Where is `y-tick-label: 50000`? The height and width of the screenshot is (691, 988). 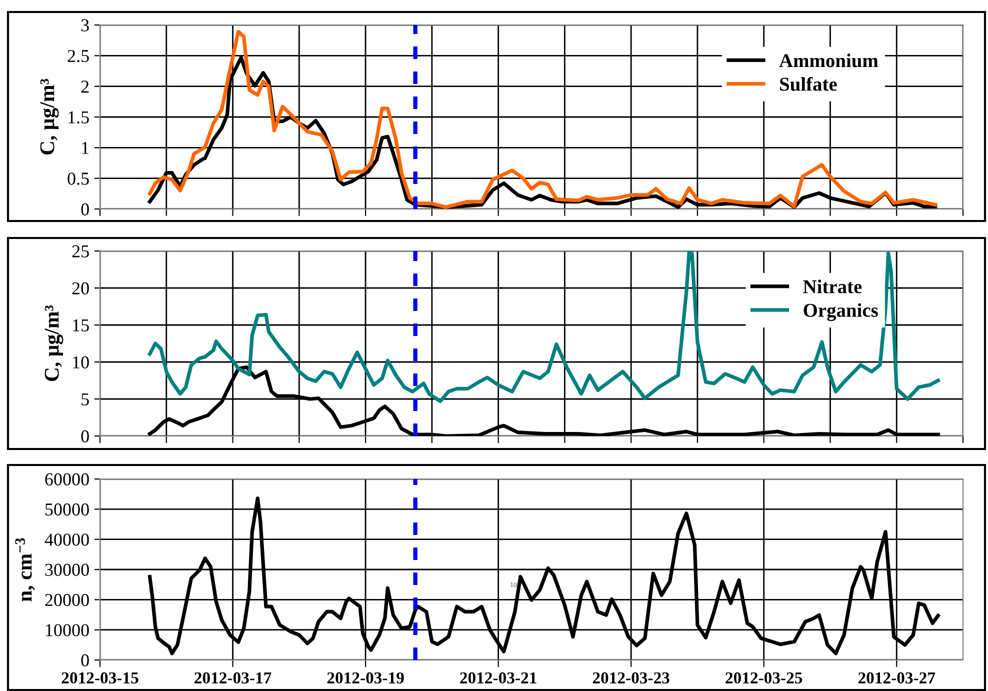
y-tick-label: 50000 is located at coordinates (67, 509).